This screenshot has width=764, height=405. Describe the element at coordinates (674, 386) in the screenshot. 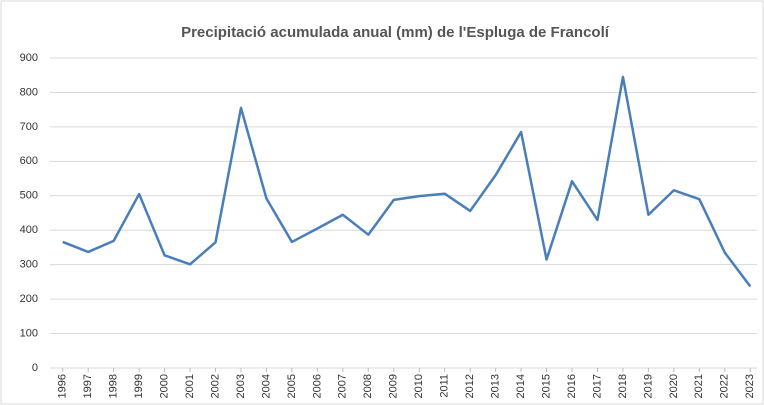

I see `x-tick-label: 2020` at that location.